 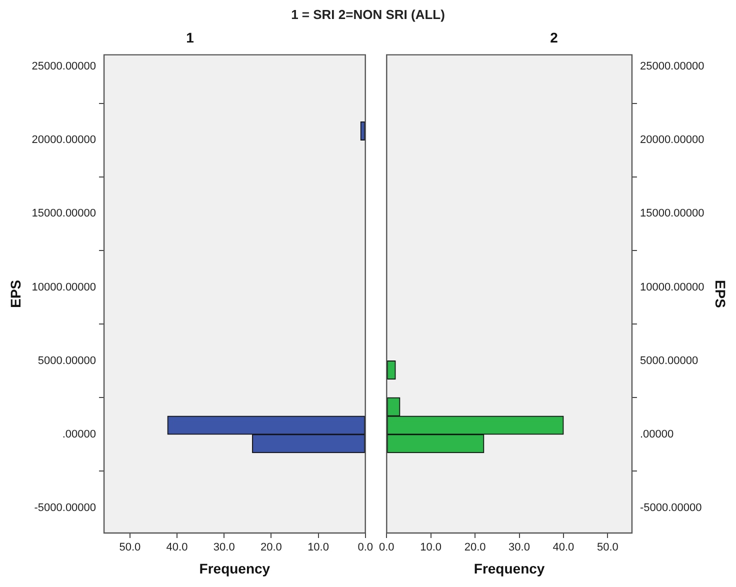 I want to click on chart-subtitle: 2, so click(x=554, y=37).